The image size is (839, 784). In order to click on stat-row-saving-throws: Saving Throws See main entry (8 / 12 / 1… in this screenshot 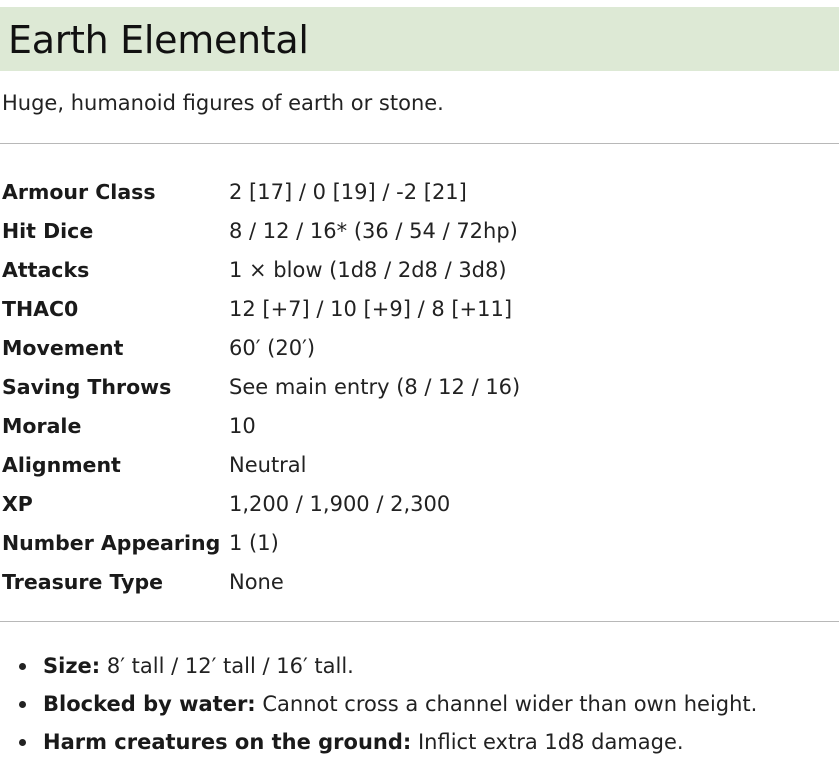, I will do `click(420, 386)`.